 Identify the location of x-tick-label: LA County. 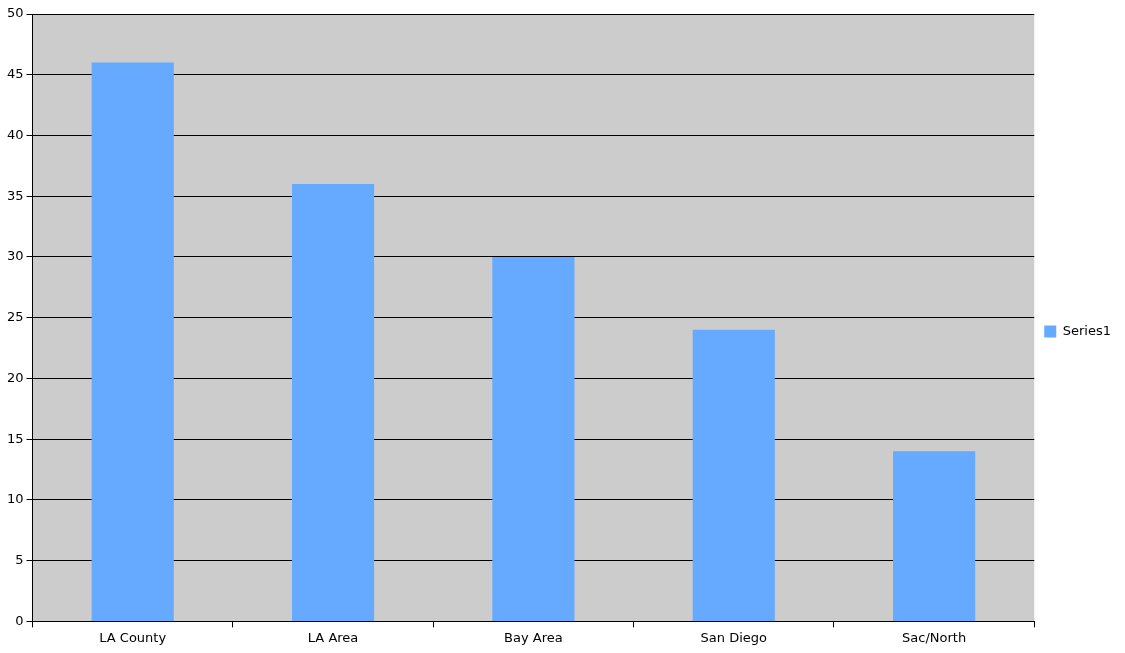
(133, 637).